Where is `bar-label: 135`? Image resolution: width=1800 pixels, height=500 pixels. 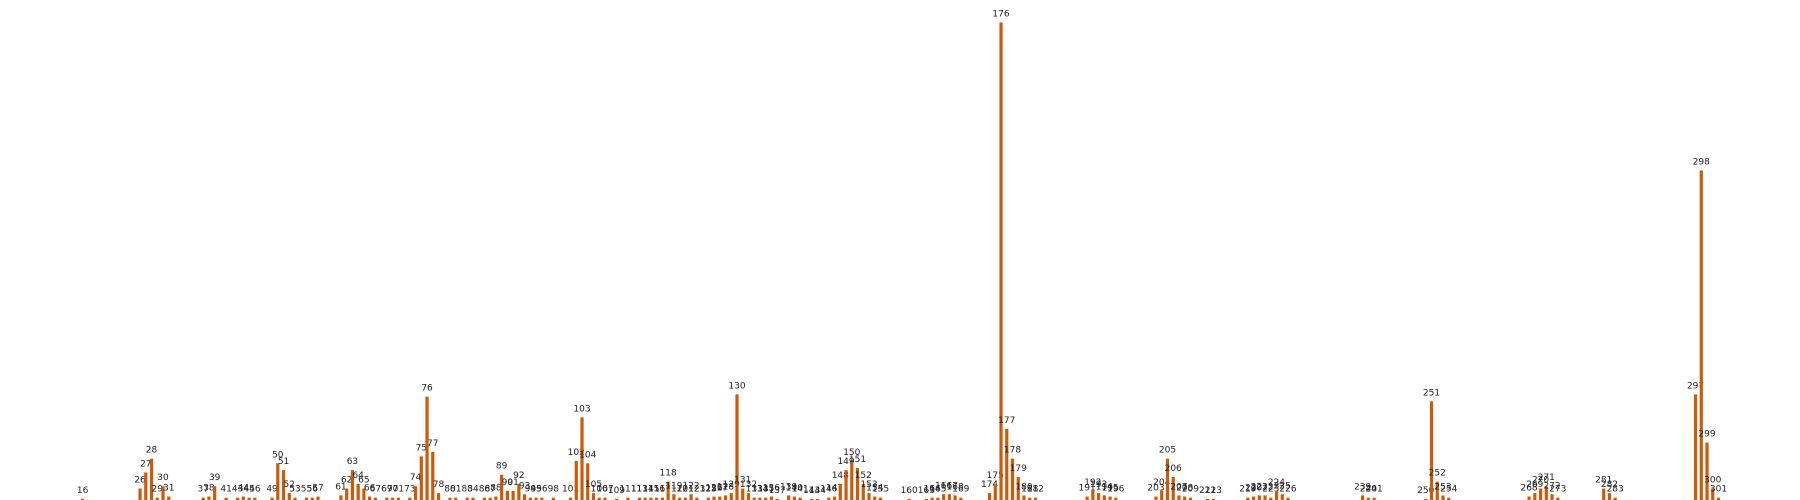
bar-label: 135 is located at coordinates (765, 490).